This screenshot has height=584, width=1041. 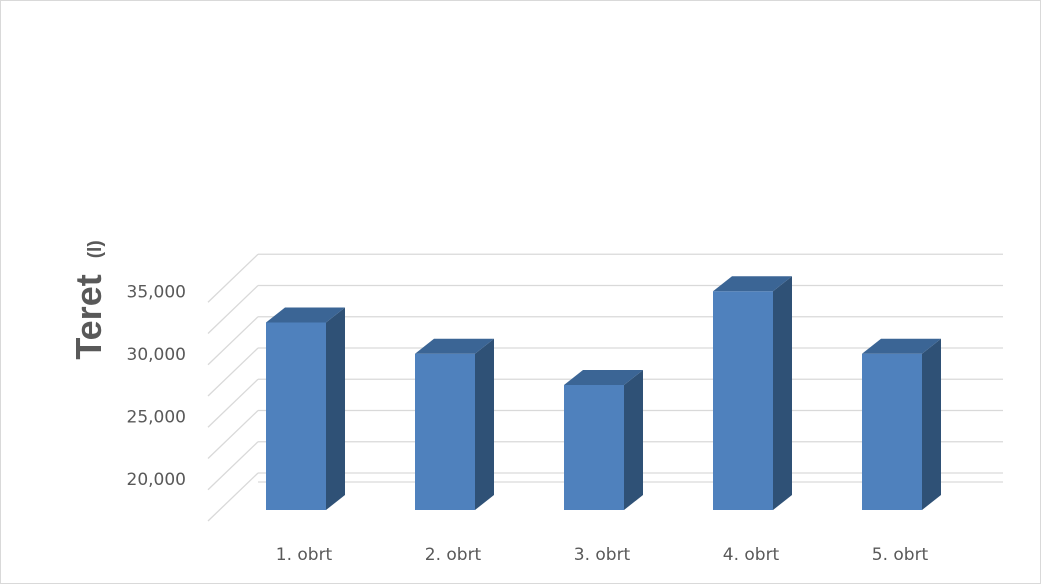 I want to click on y-axis-label: Teret (l), so click(x=88, y=299).